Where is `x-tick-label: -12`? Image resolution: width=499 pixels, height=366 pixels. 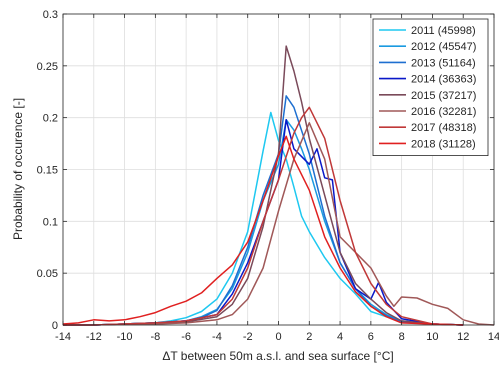 x-tick-label: -12 is located at coordinates (94, 337).